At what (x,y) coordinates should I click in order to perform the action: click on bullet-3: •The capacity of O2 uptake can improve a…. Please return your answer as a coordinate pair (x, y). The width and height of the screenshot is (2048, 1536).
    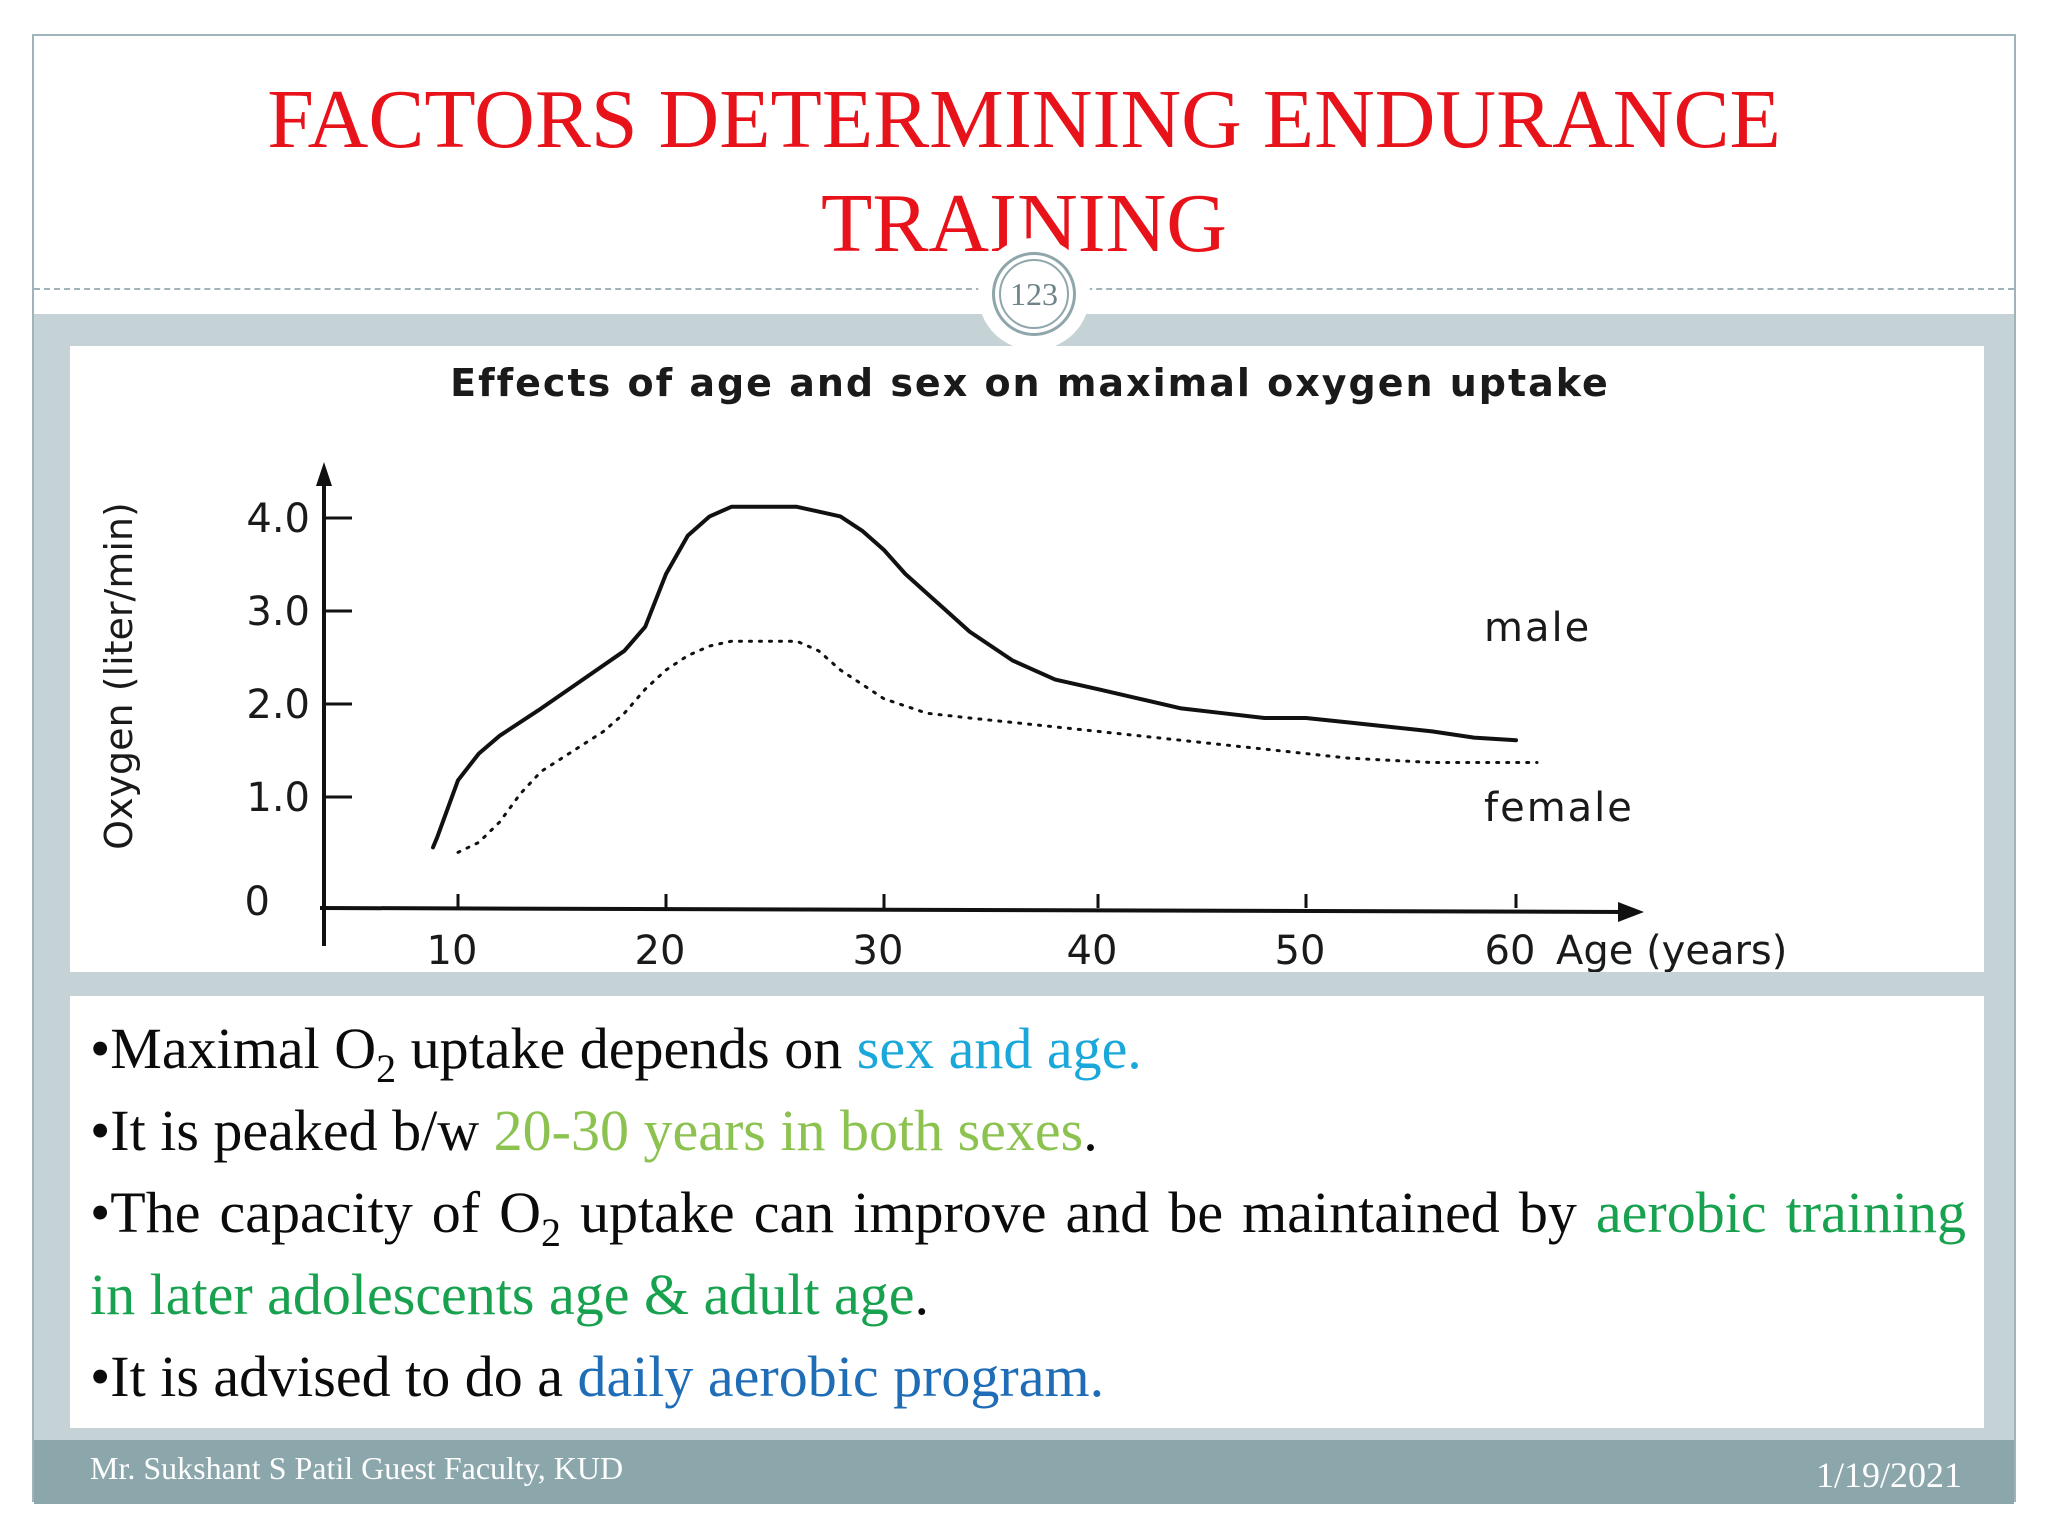
    Looking at the image, I should click on (1028, 1254).